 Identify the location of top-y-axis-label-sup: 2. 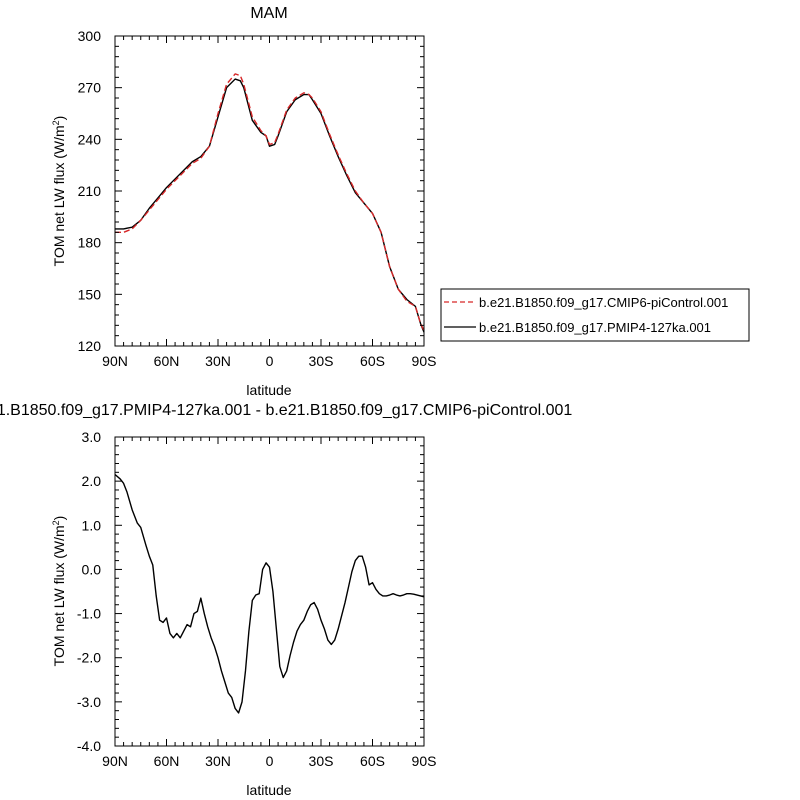
(56, 122).